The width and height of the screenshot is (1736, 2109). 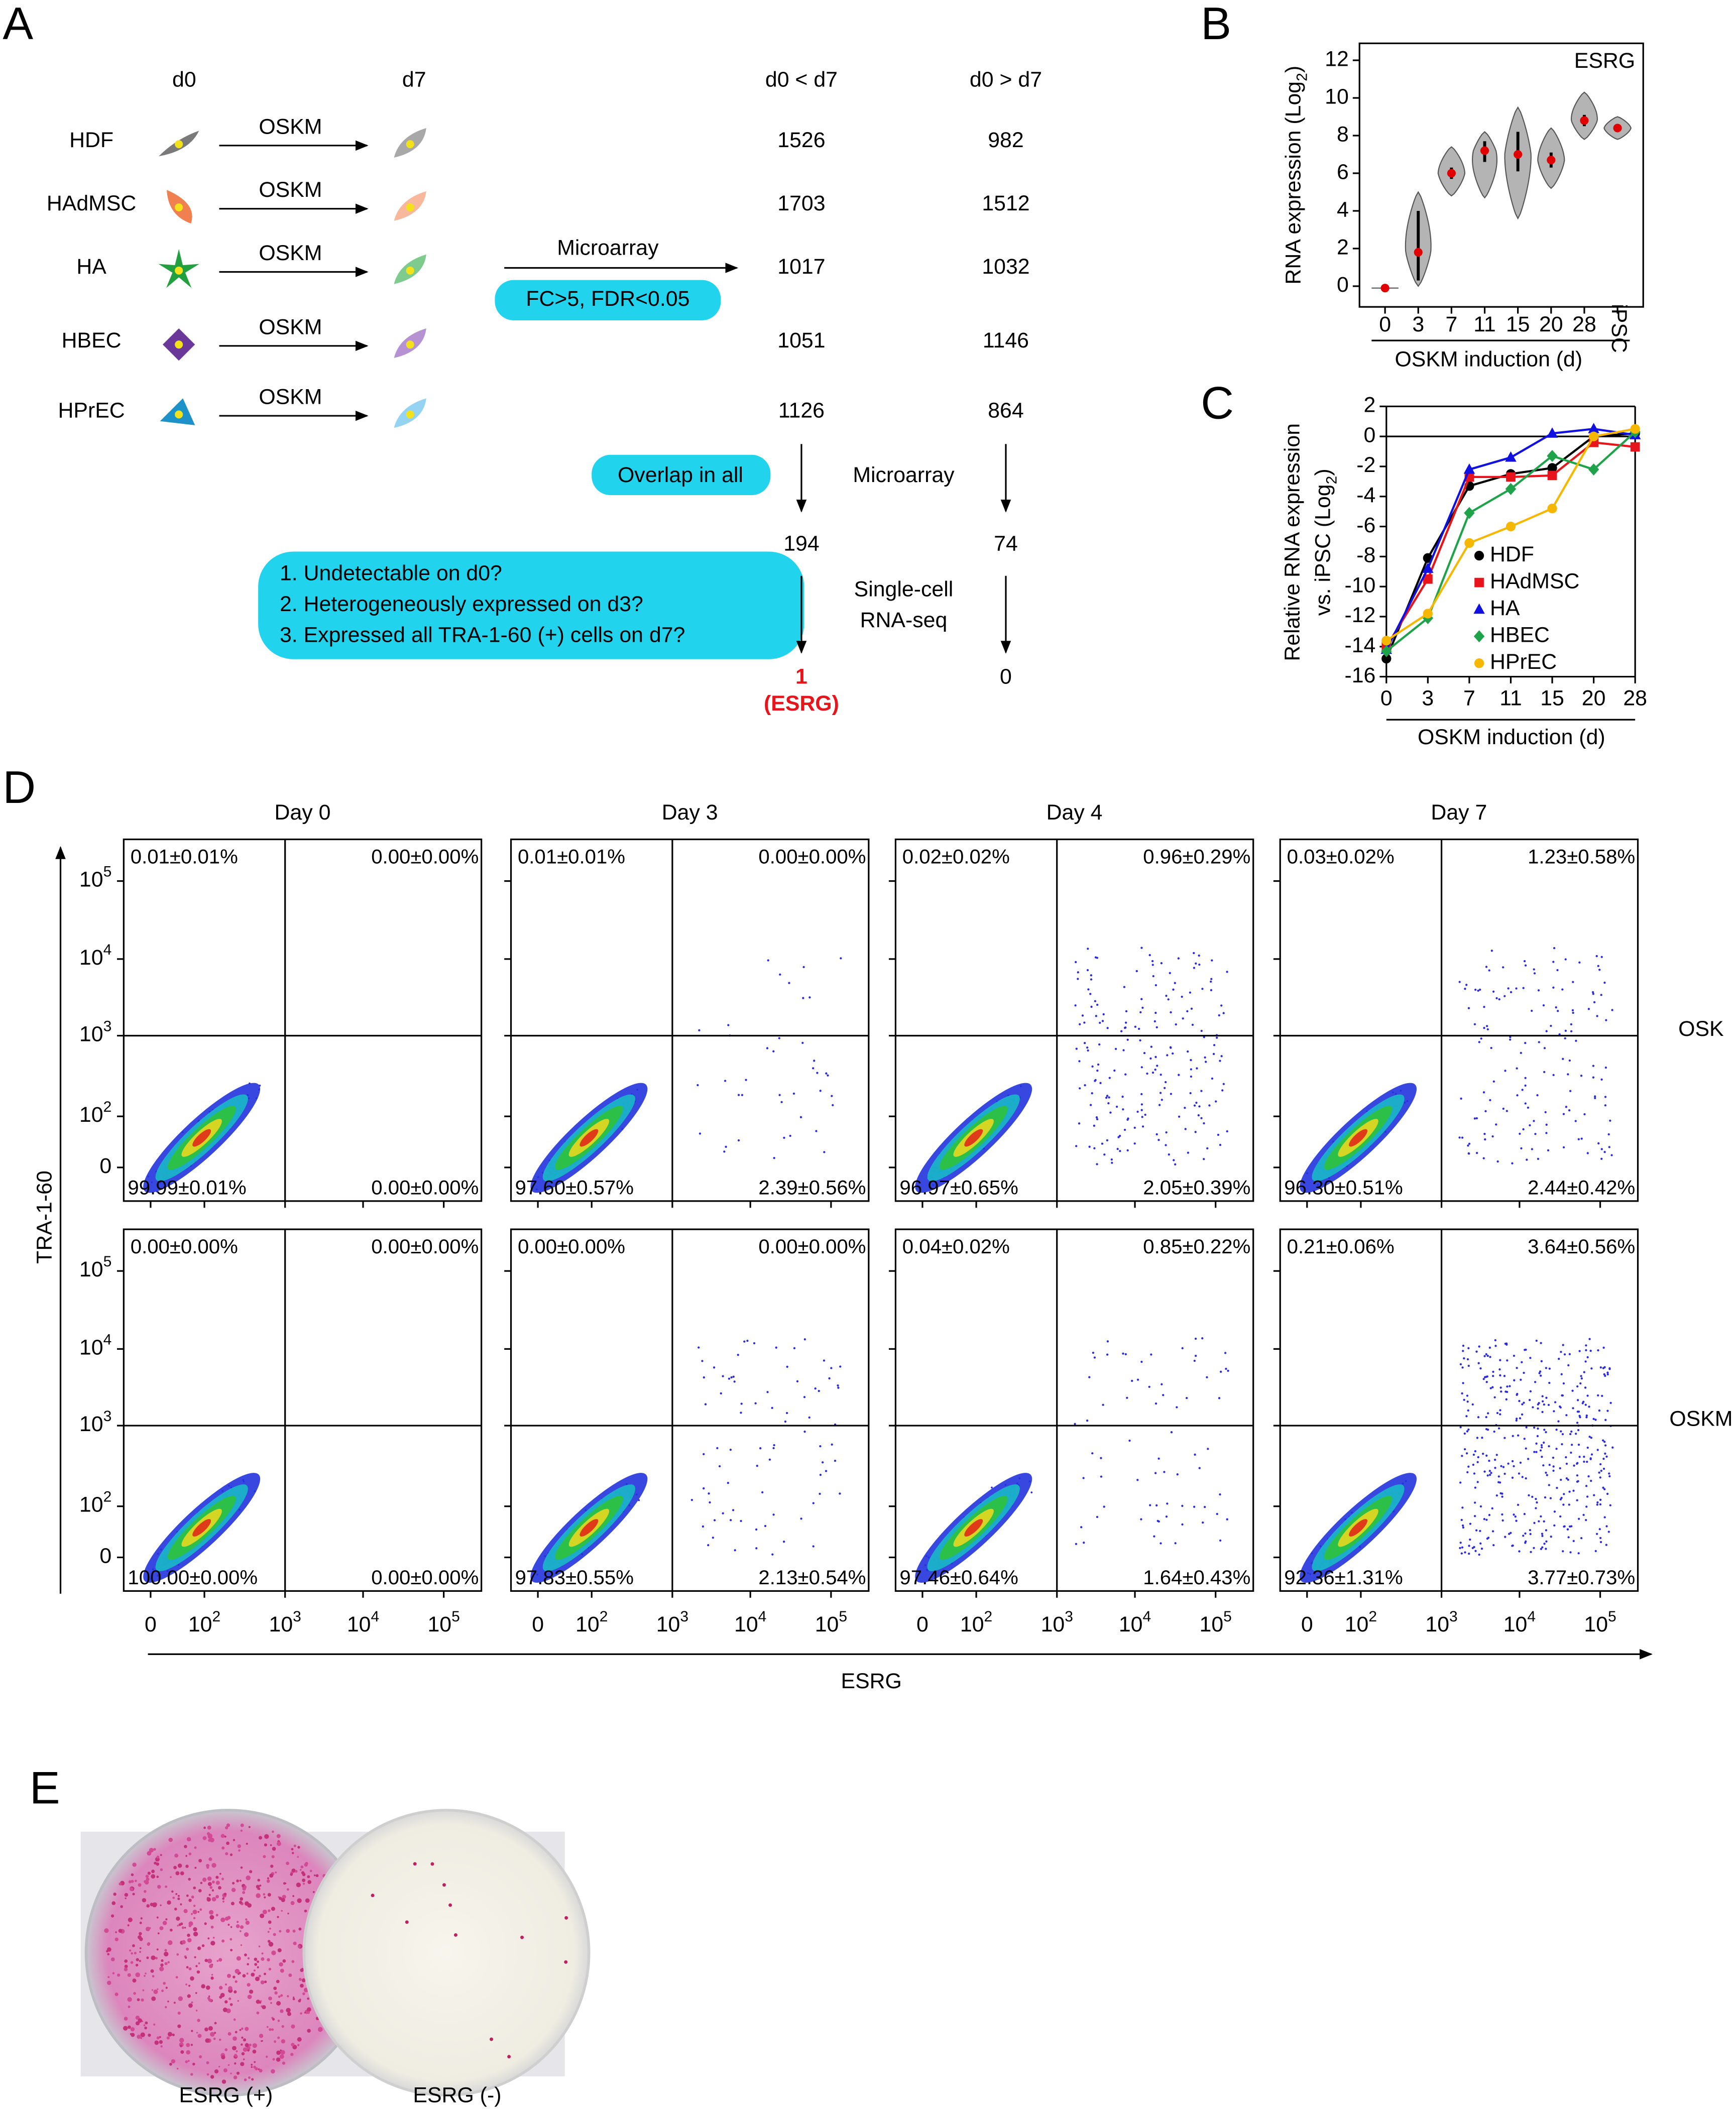 What do you see at coordinates (1469, 698) in the screenshot?
I see `x-tick-label: 7` at bounding box center [1469, 698].